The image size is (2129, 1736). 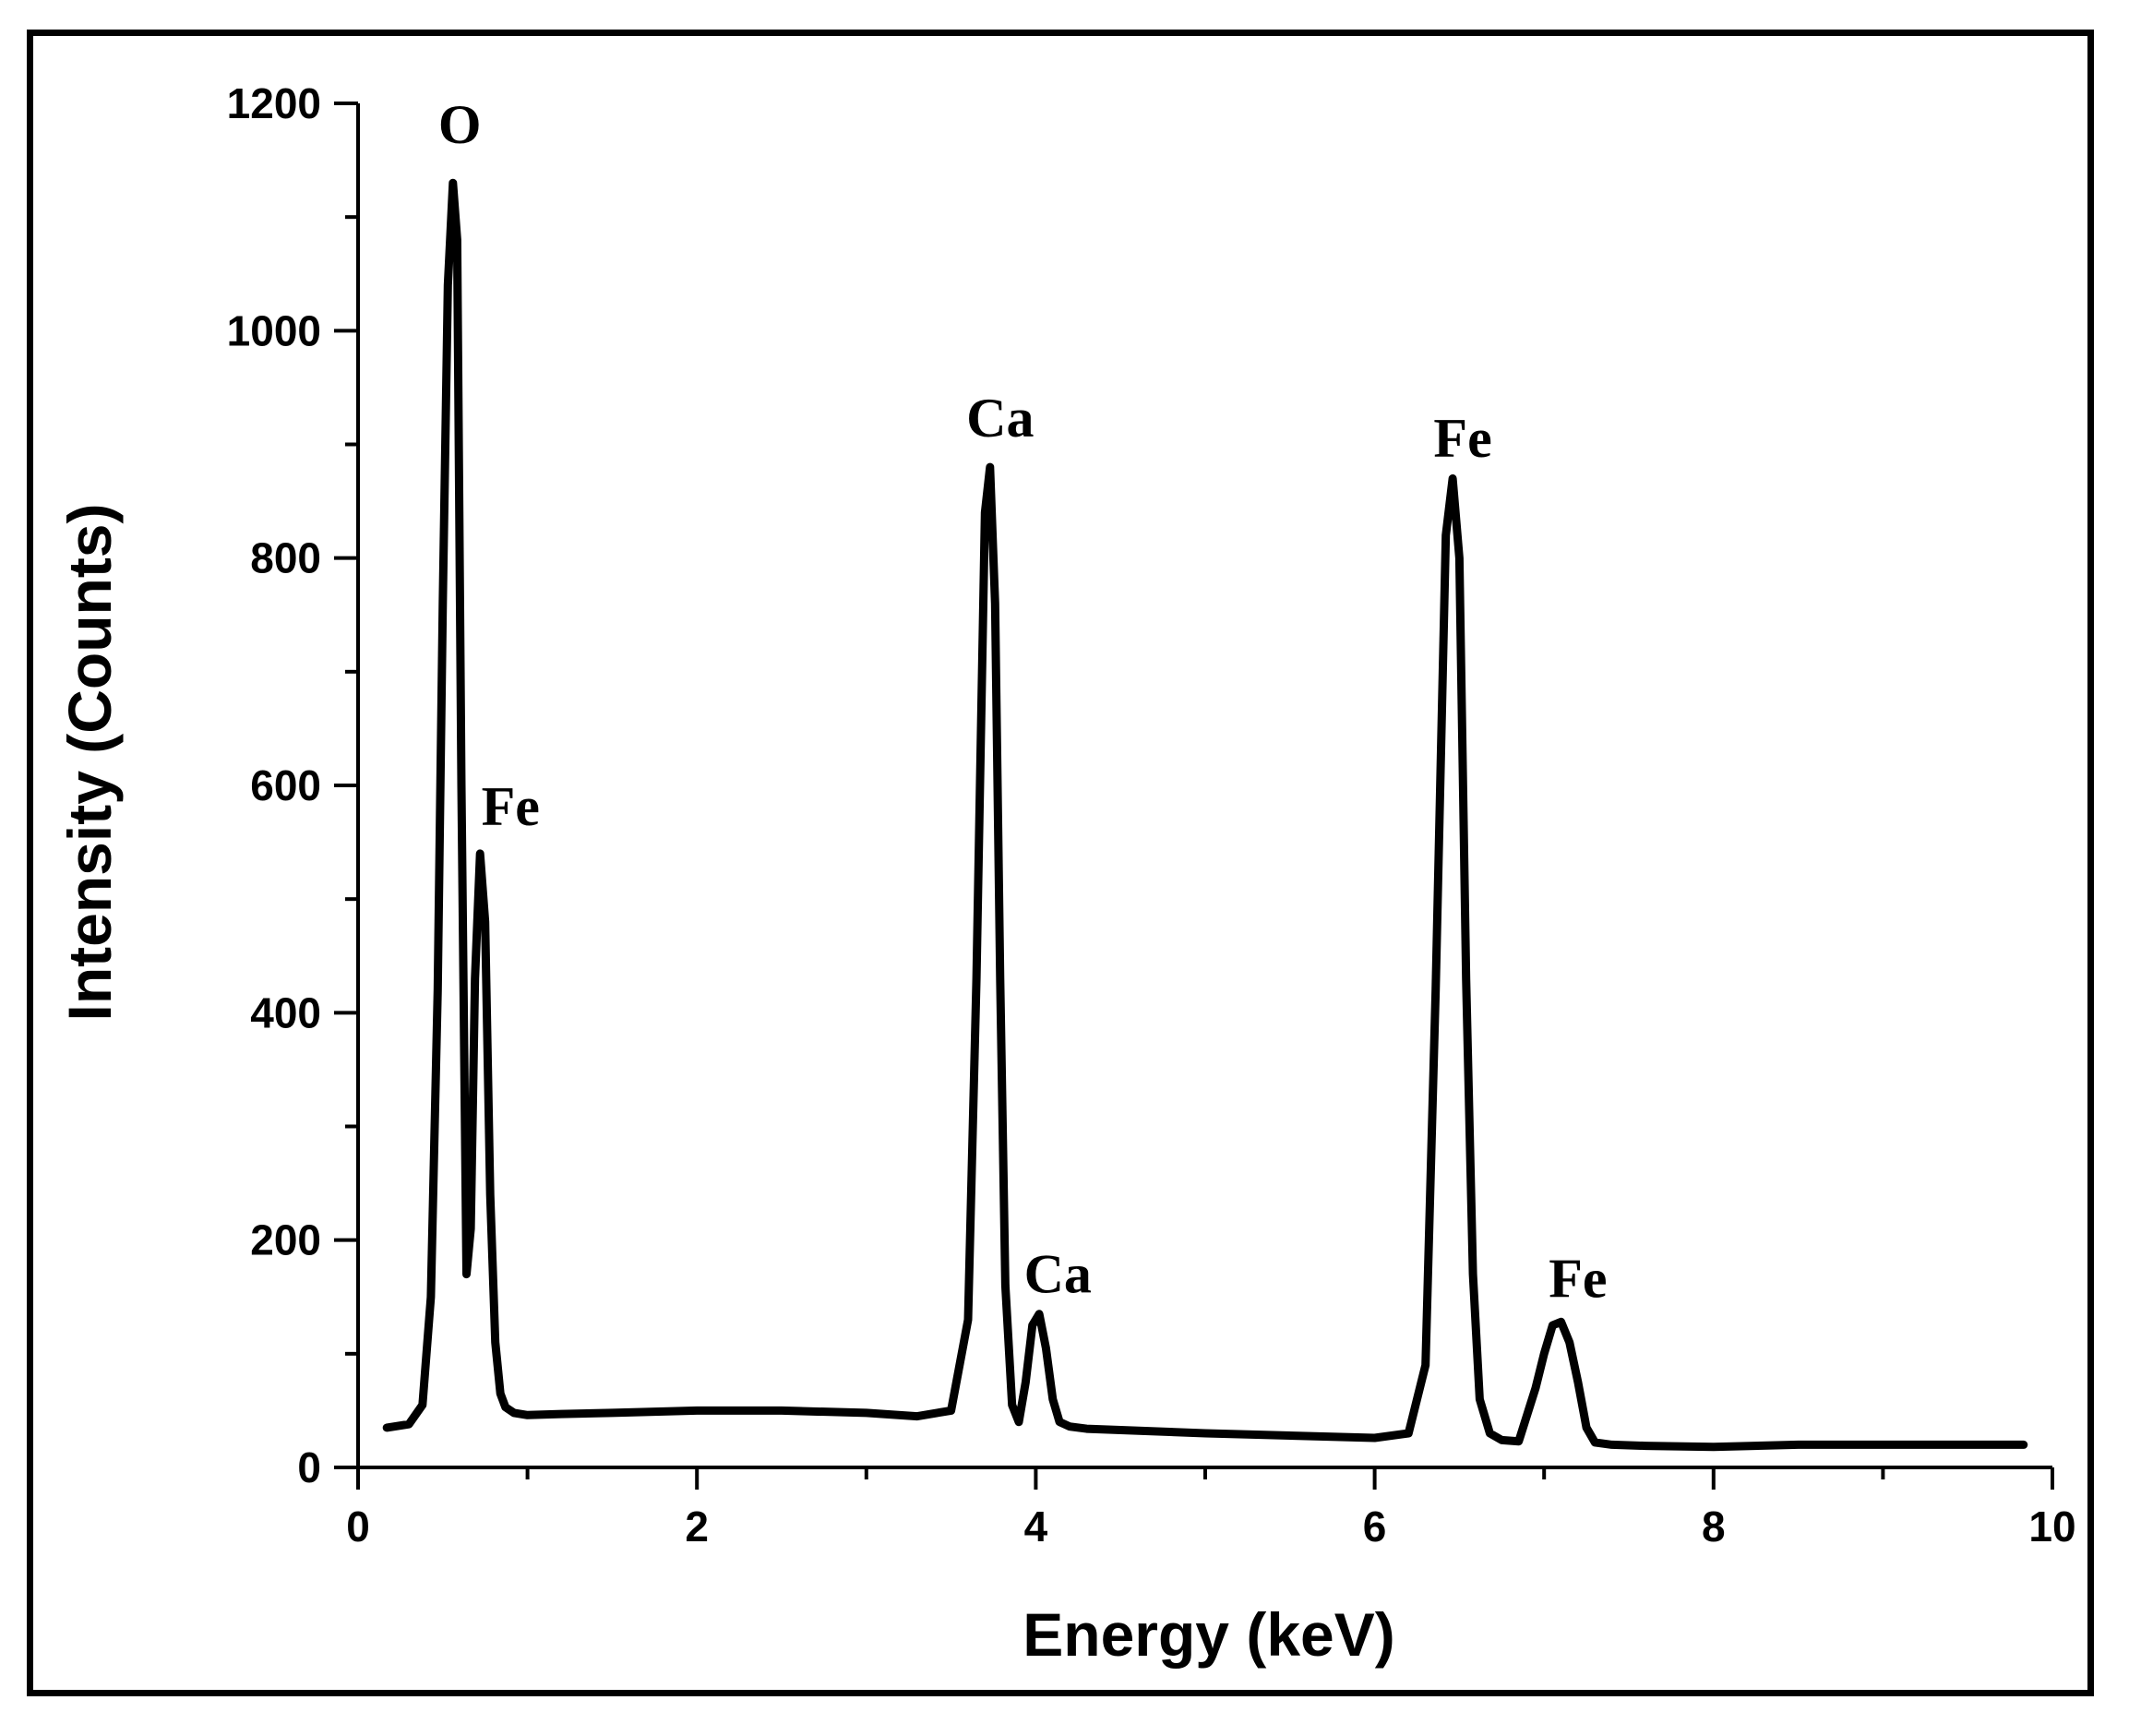 I want to click on y-tick-label: 200, so click(x=285, y=1240).